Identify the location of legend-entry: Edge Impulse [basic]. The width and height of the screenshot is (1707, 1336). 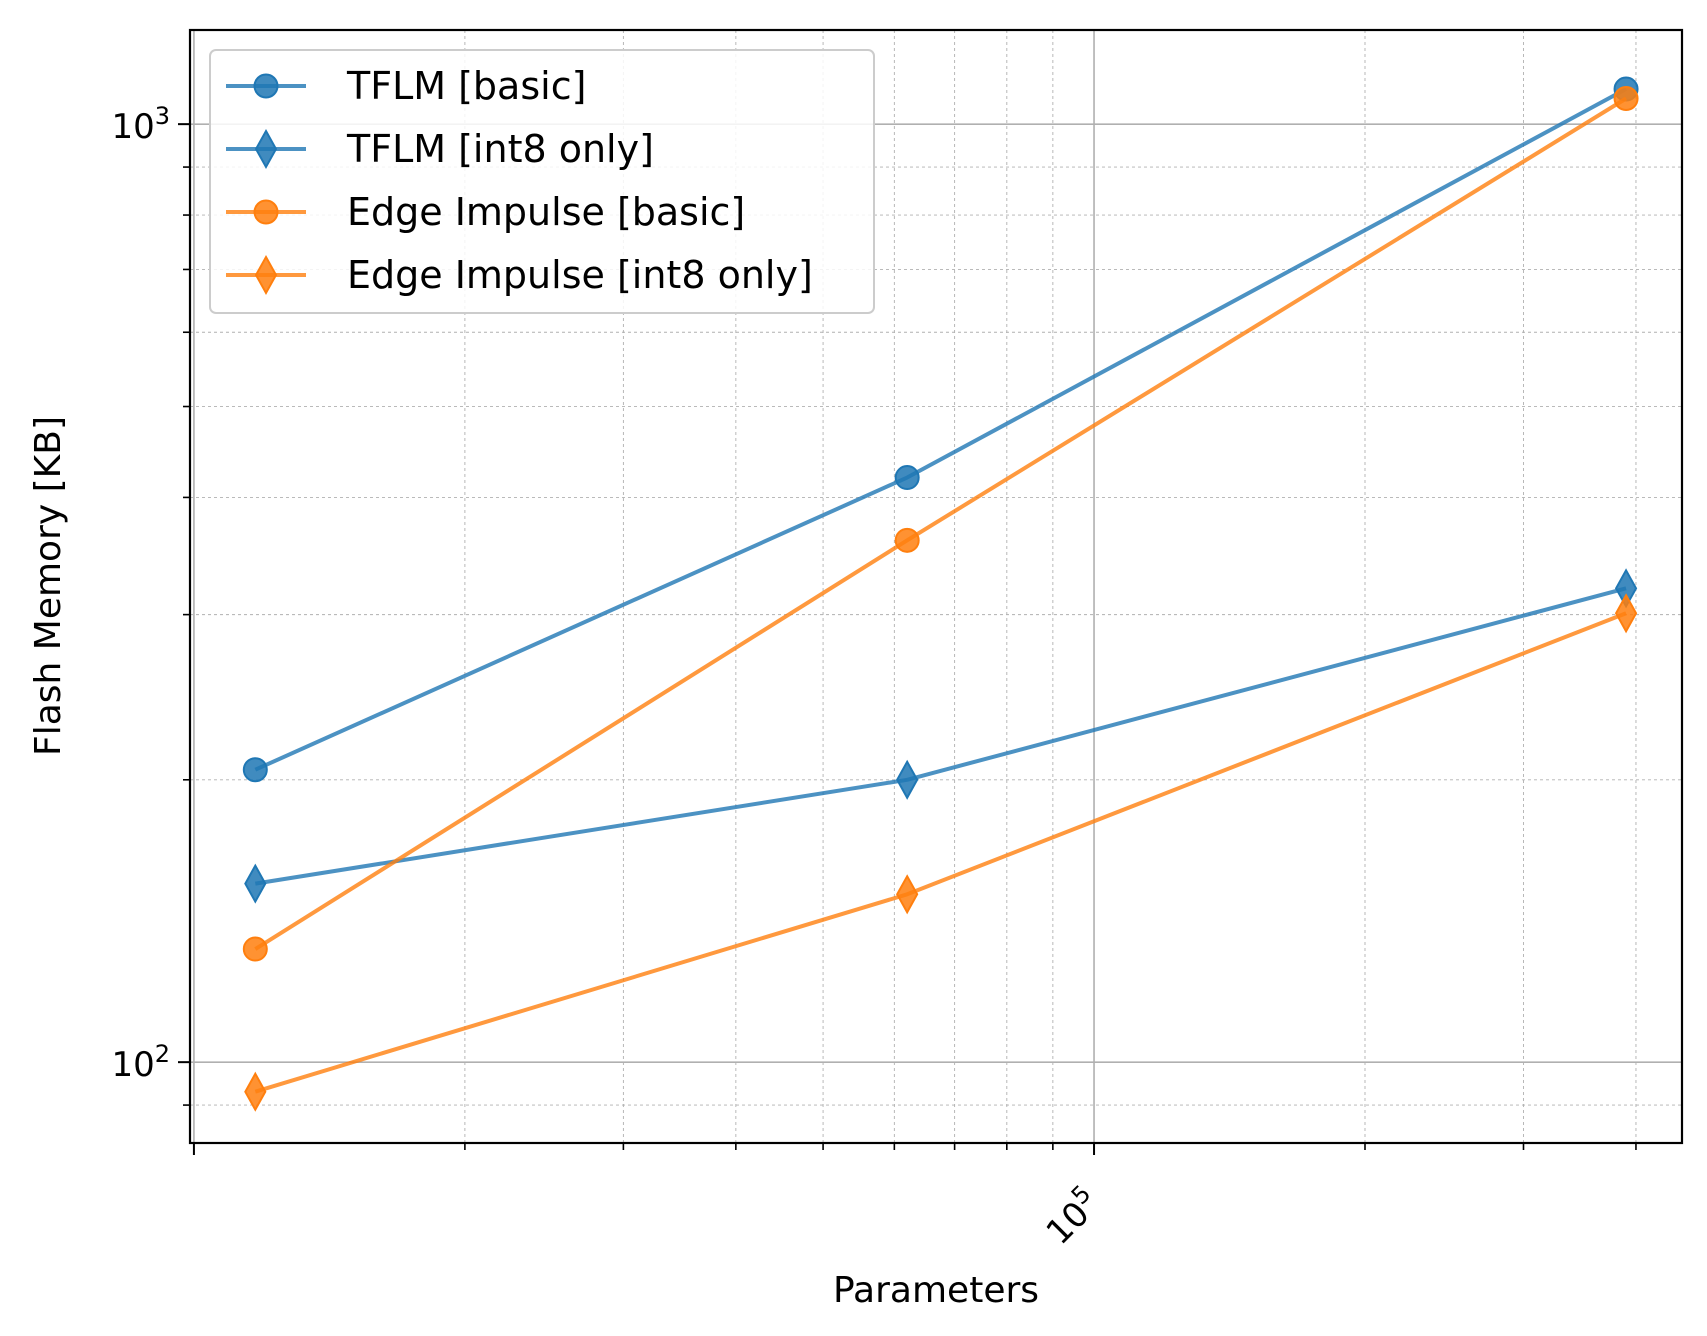
(485, 212).